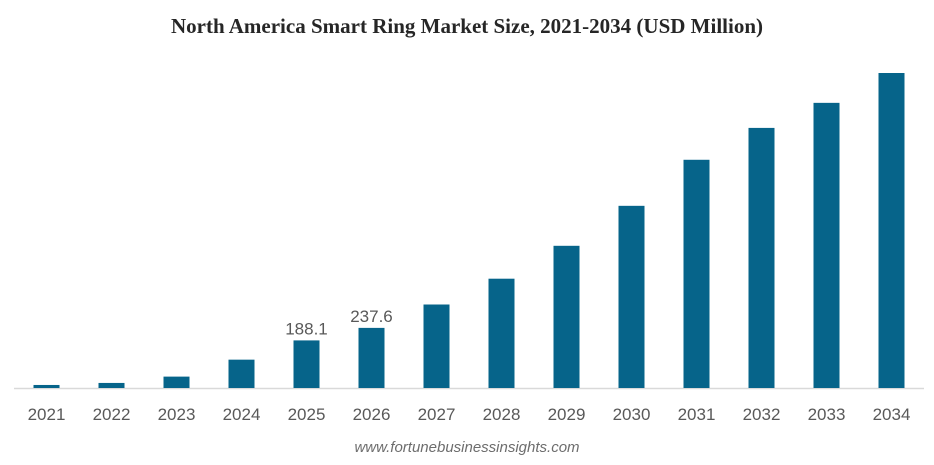  Describe the element at coordinates (307, 414) in the screenshot. I see `x-tick-label-2025: 2025` at that location.